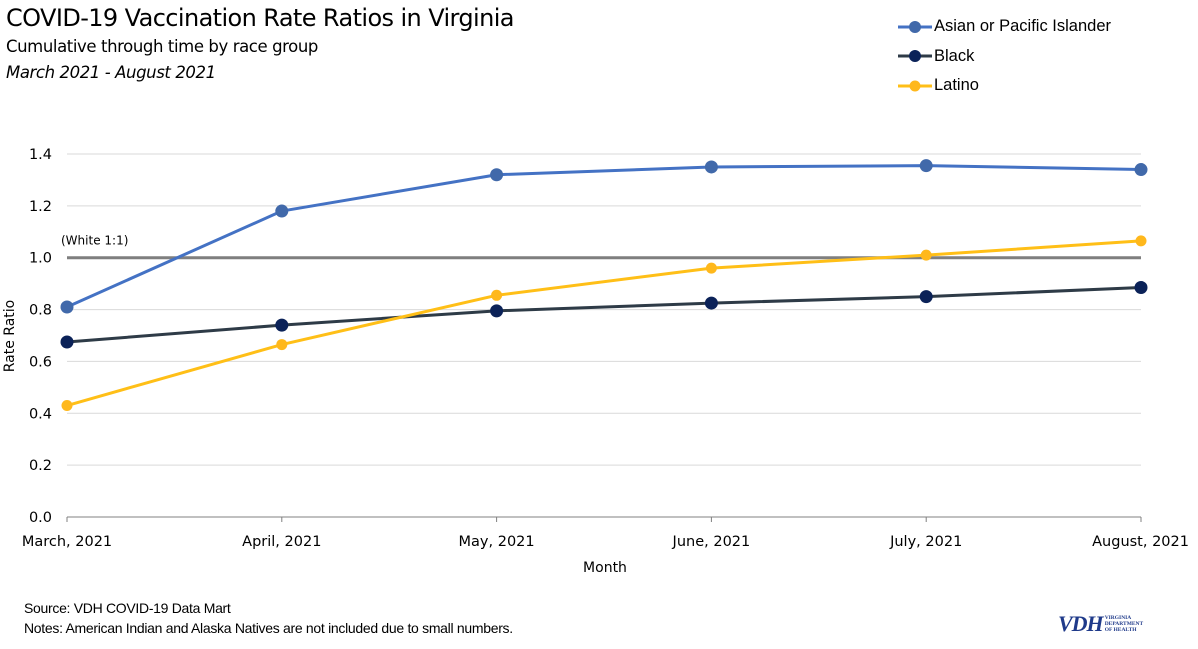 The height and width of the screenshot is (649, 1198). I want to click on x-tick-label: August, 2021, so click(1140, 542).